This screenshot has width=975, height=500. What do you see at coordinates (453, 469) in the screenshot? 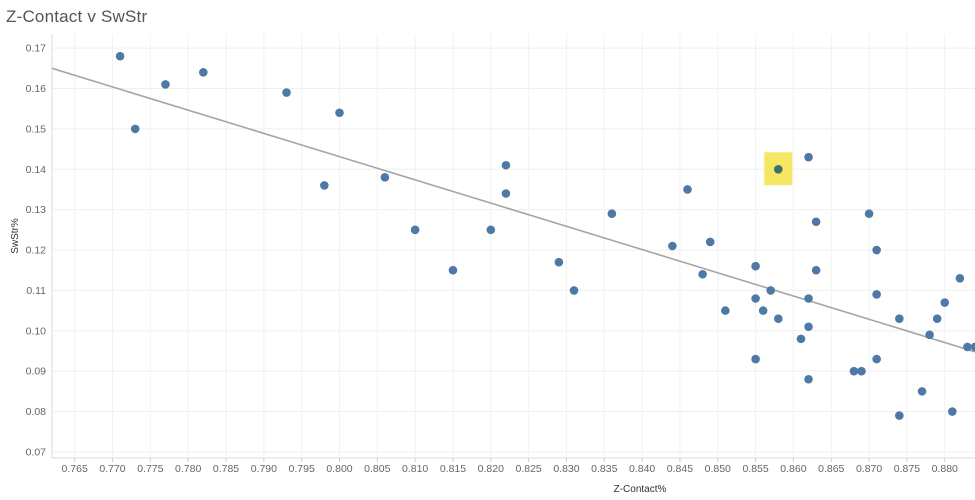
I see `x-tick-label: 0.815` at bounding box center [453, 469].